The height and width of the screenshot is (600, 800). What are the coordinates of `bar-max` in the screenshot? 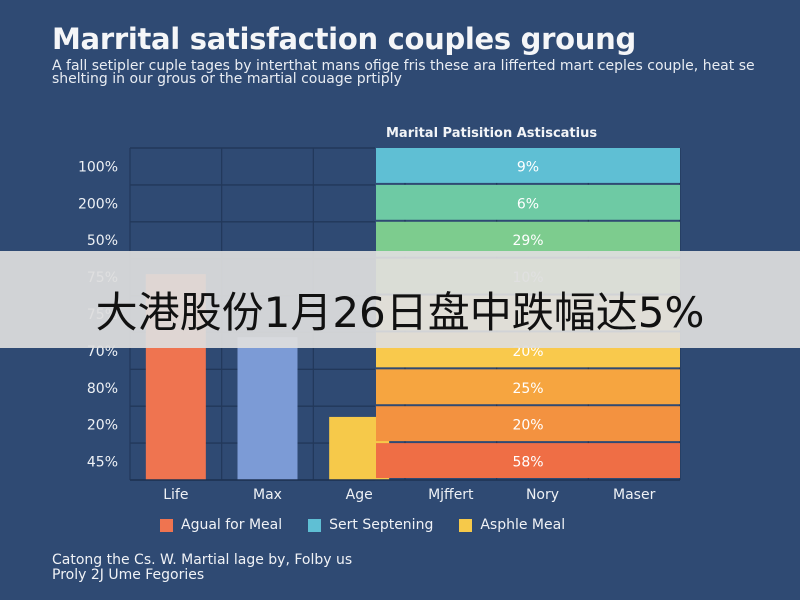 It's located at (267, 408).